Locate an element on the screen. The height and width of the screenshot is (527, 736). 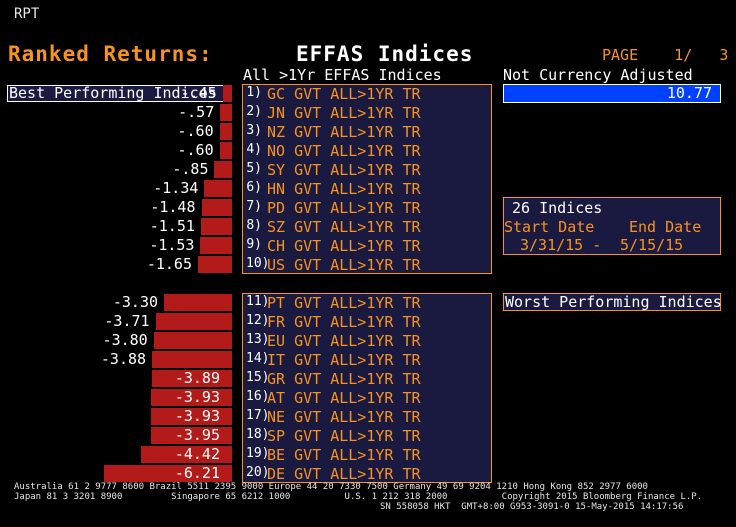
index-row: 5) SY GVT ALL>1YR TR is located at coordinates (367, 170).